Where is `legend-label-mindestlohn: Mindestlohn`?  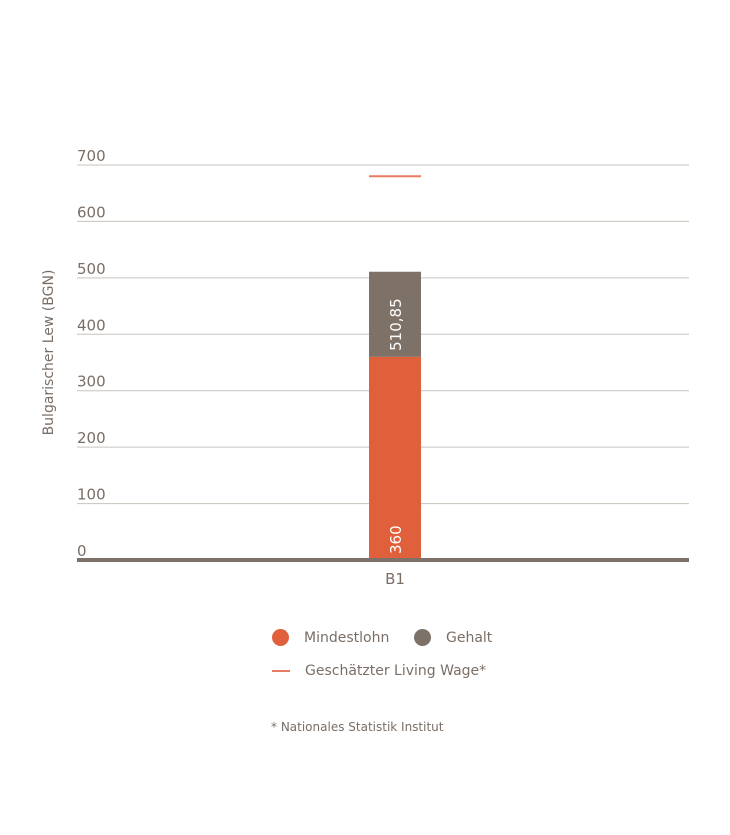 legend-label-mindestlohn: Mindestlohn is located at coordinates (347, 637).